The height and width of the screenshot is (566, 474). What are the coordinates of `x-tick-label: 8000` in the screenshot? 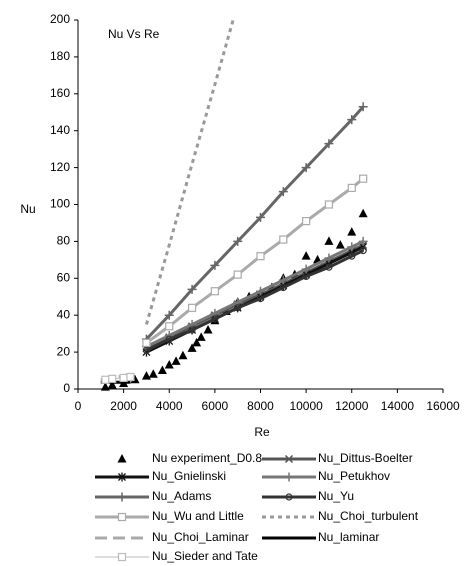 It's located at (260, 406).